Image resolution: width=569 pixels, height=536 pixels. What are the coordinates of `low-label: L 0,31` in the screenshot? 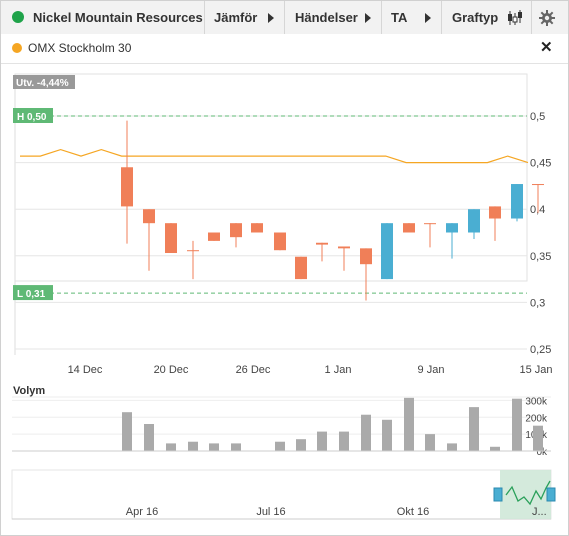 It's located at (31, 294).